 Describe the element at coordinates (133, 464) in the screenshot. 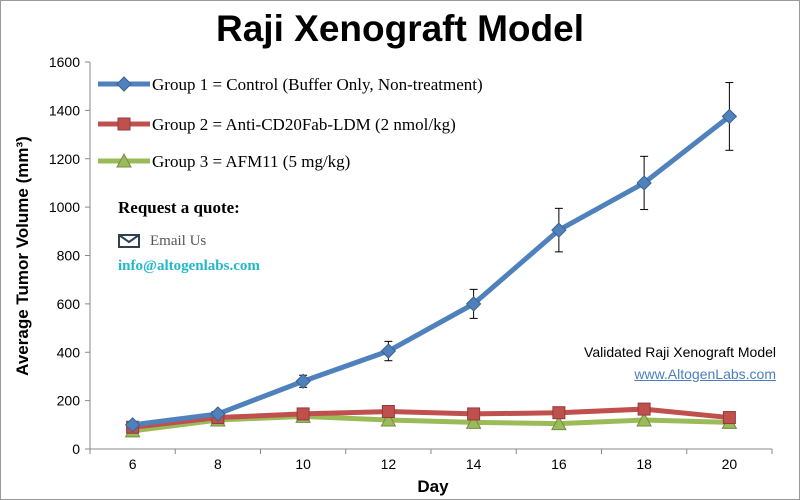

I see `x-tick-label: 6` at that location.